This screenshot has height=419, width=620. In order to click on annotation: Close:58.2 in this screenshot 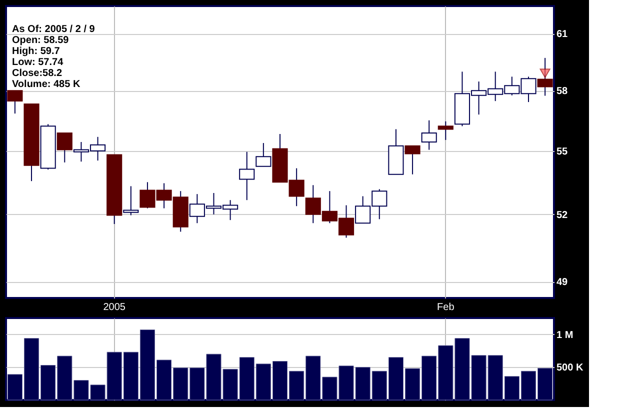, I will do `click(37, 73)`.